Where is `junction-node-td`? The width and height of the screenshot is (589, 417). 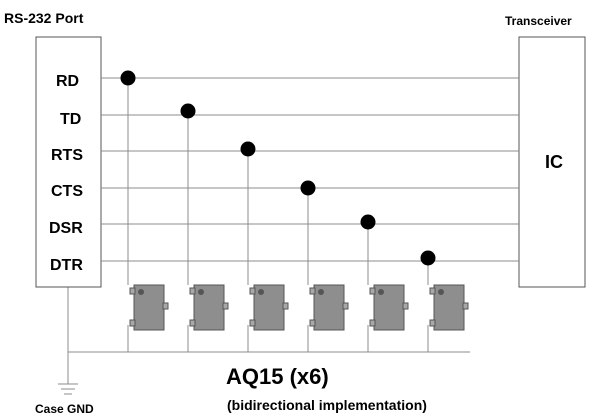
junction-node-td is located at coordinates (188, 111).